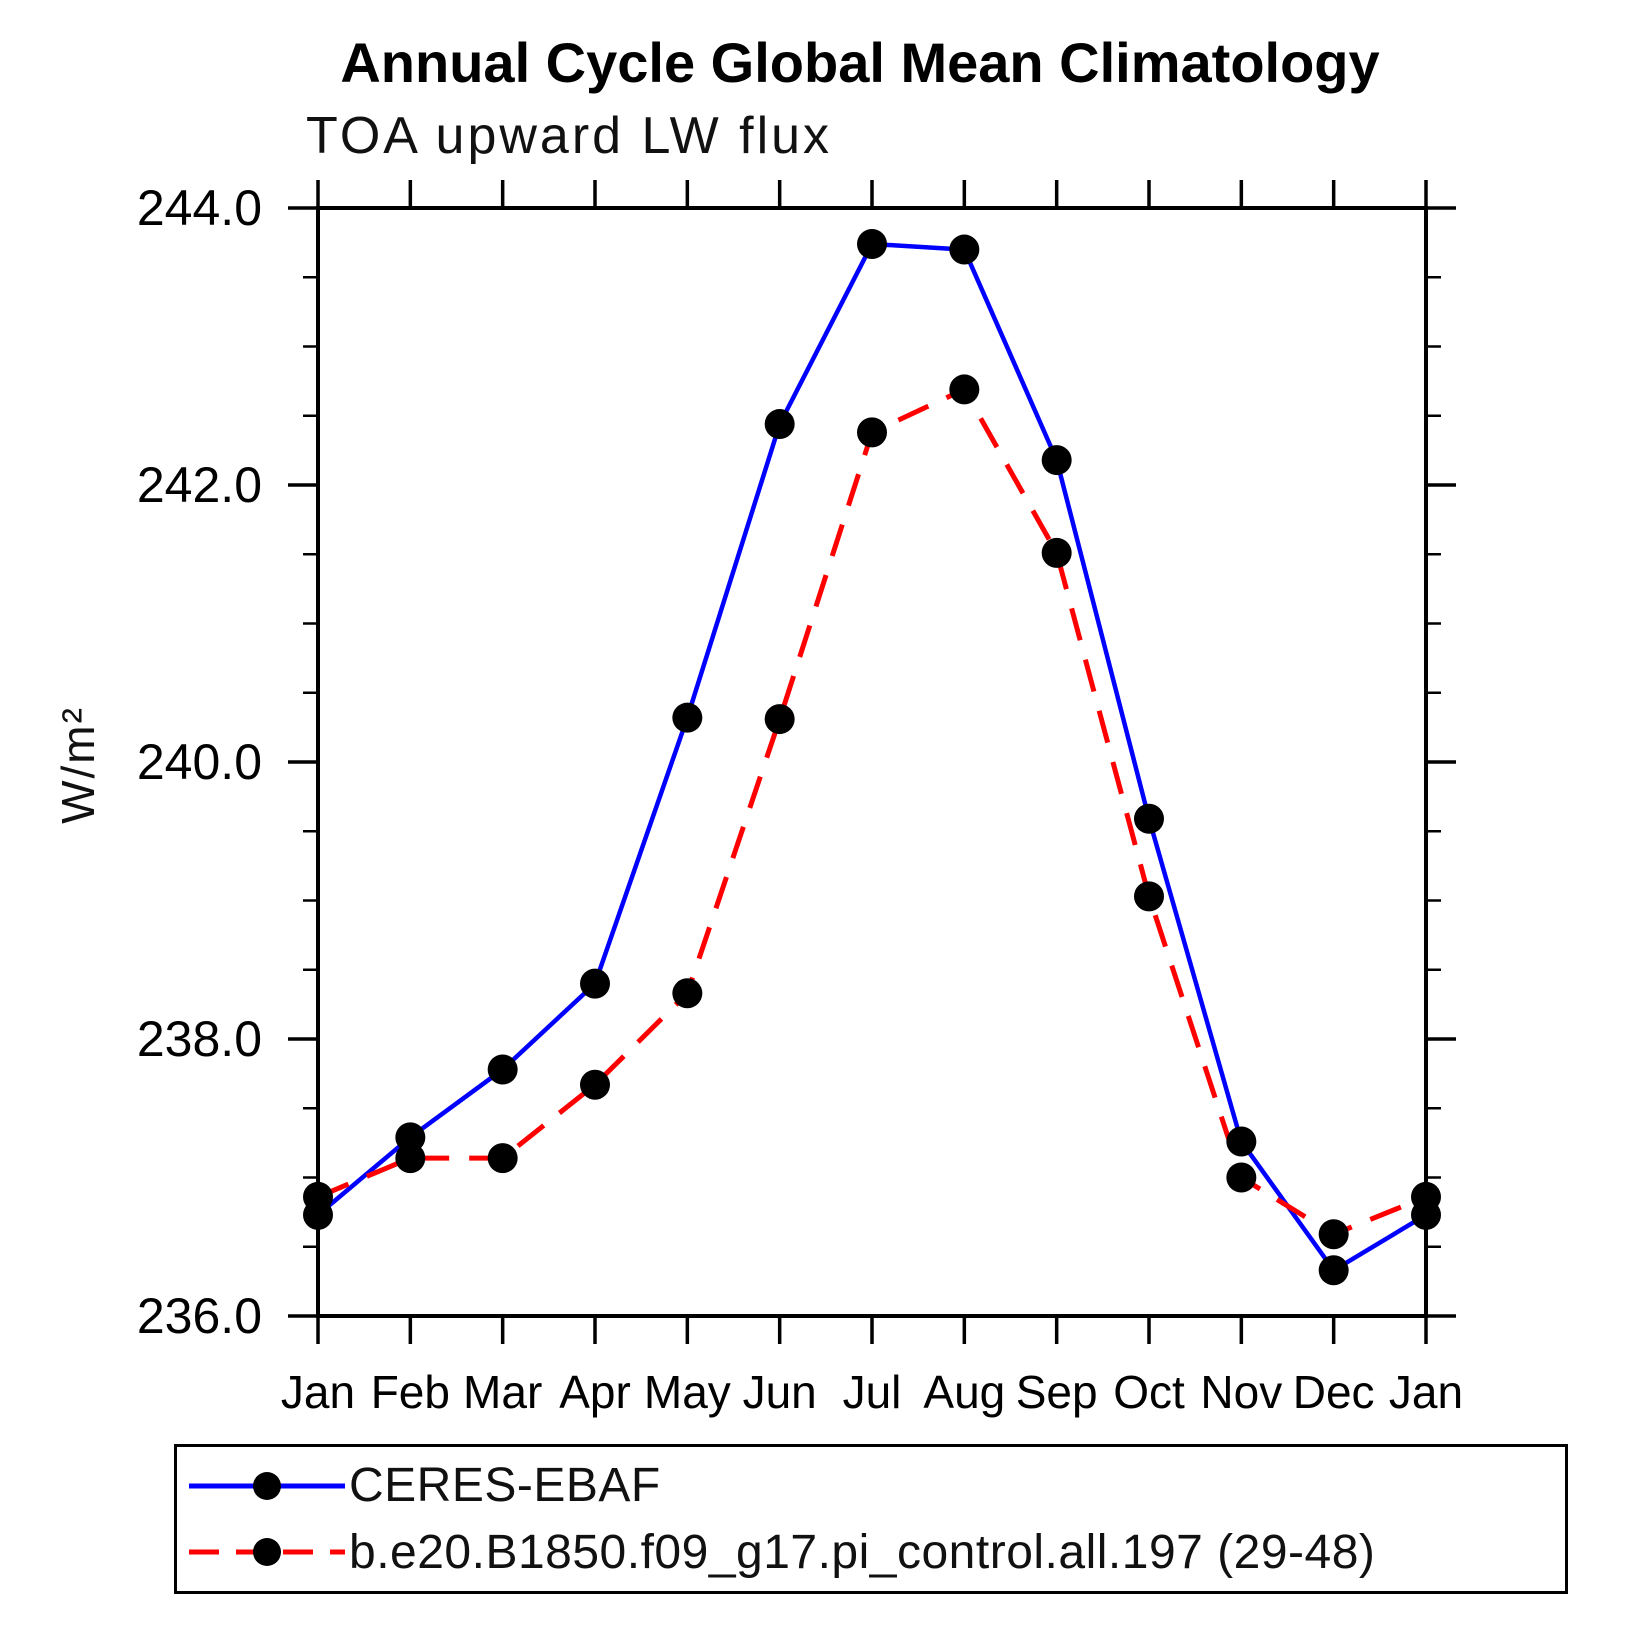 This screenshot has width=1630, height=1630. Describe the element at coordinates (964, 1392) in the screenshot. I see `x-tick-label: Aug` at that location.